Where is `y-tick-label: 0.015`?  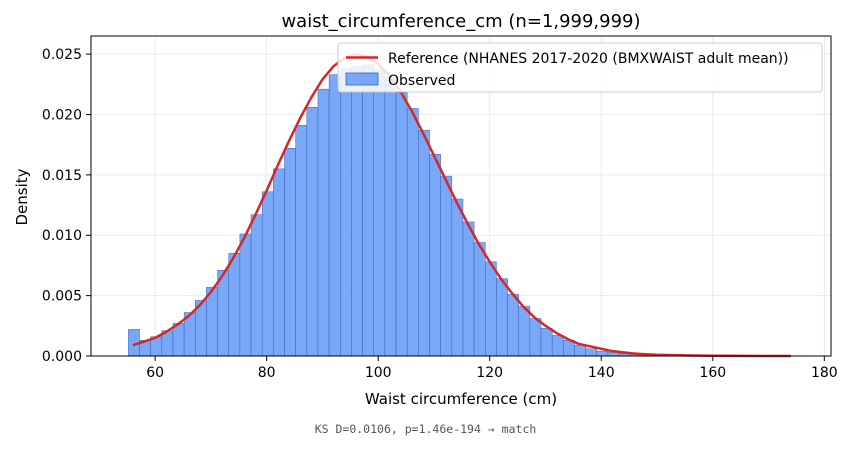 y-tick-label: 0.015 is located at coordinates (62, 176).